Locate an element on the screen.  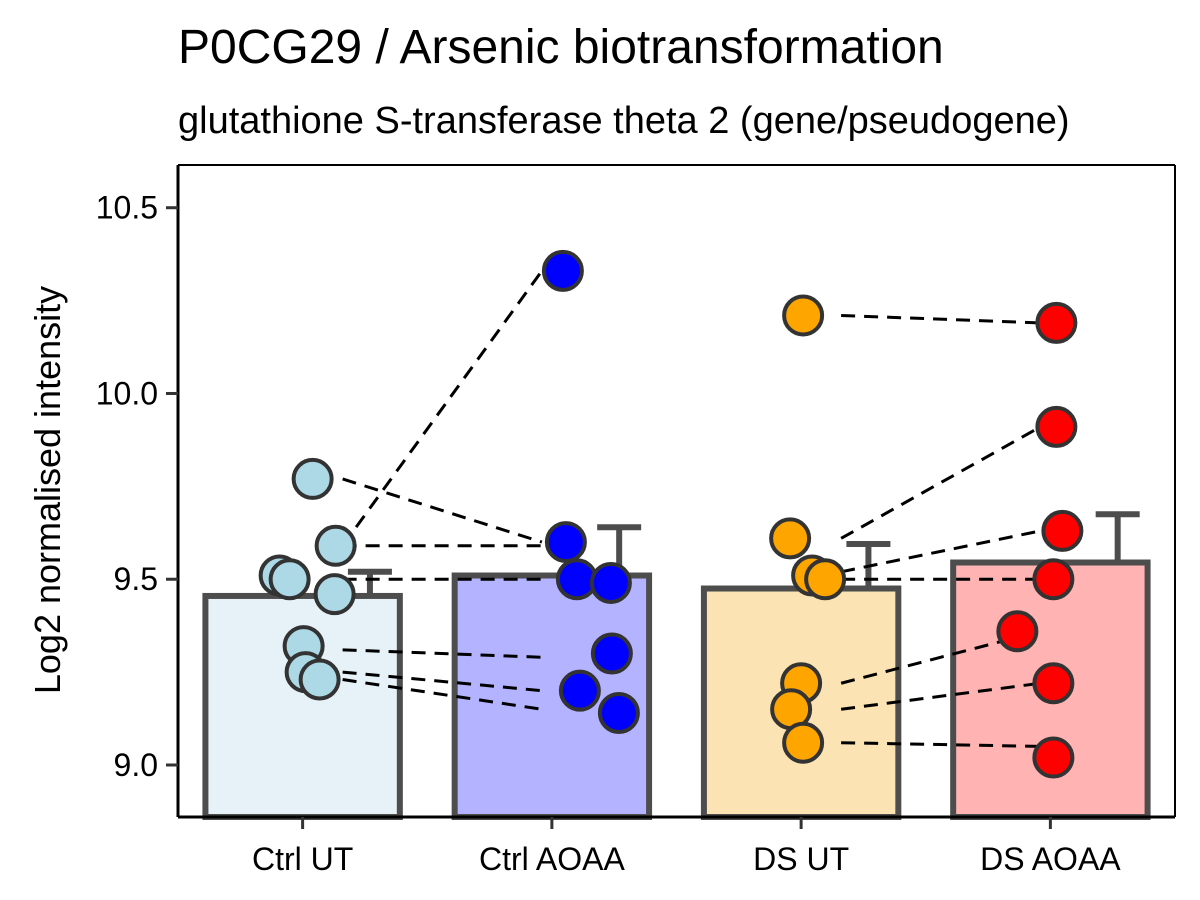
y-tick-label-1: 9.5 is located at coordinates (136, 579).